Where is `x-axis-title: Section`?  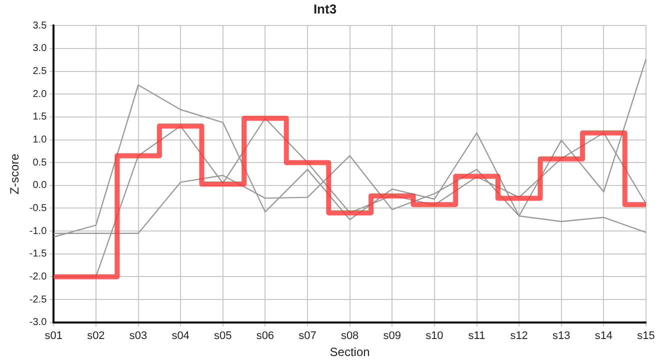
x-axis-title: Section is located at coordinates (350, 352).